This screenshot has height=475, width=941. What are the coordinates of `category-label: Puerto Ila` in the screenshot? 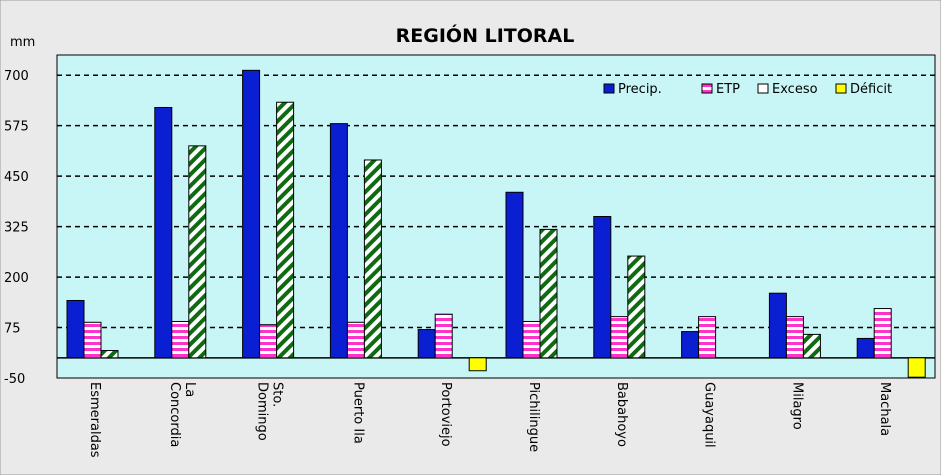 It's located at (357, 413).